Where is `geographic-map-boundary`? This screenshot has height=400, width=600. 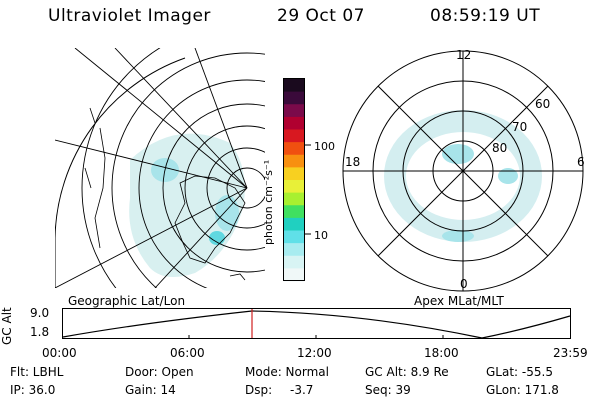
geographic-map-boundary is located at coordinates (120, 172).